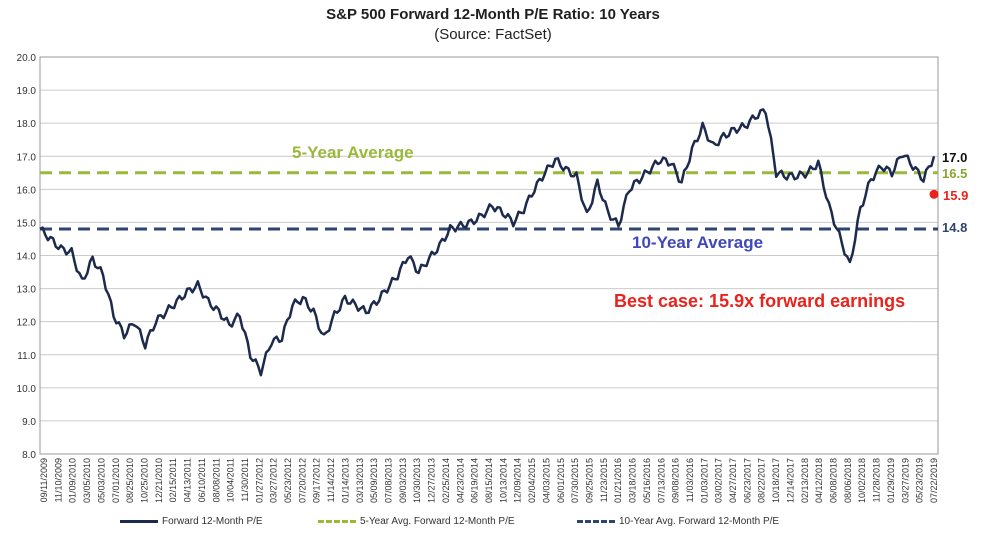 The height and width of the screenshot is (537, 986). I want to click on x-tick-label: 04/27/2017, so click(733, 480).